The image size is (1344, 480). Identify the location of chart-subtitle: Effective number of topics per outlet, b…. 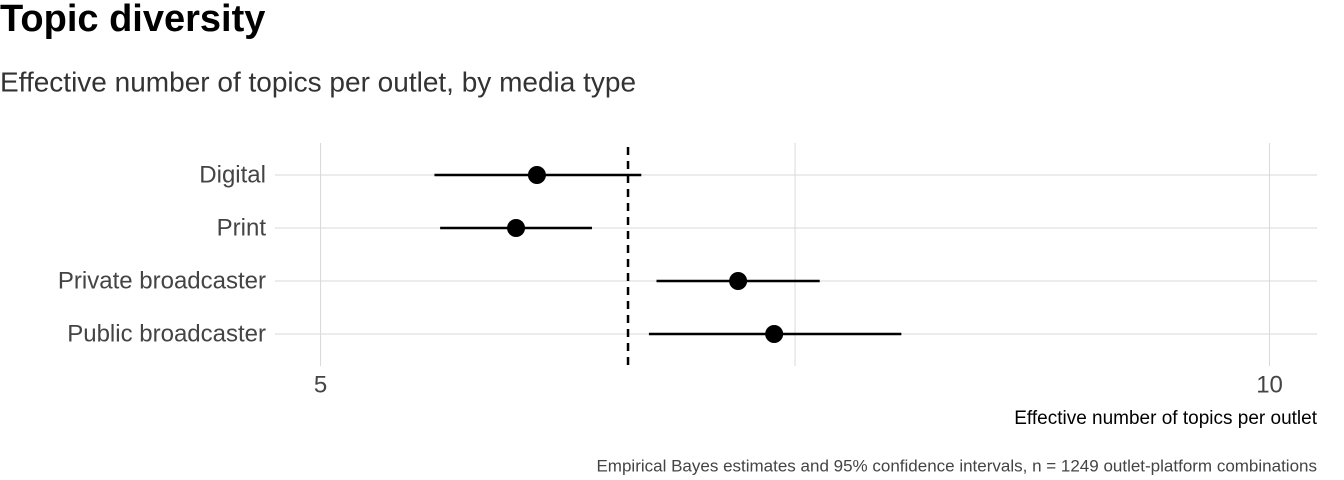
(318, 81).